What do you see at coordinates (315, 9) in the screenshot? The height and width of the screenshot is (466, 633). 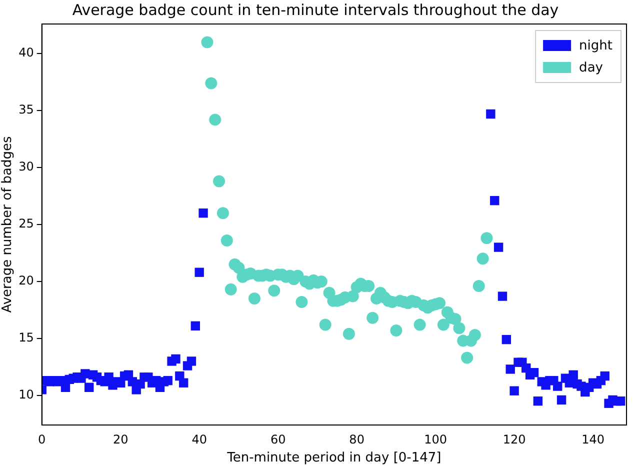 I see `chart-title: Average badge count in ten-minute intervals throughout the day` at bounding box center [315, 9].